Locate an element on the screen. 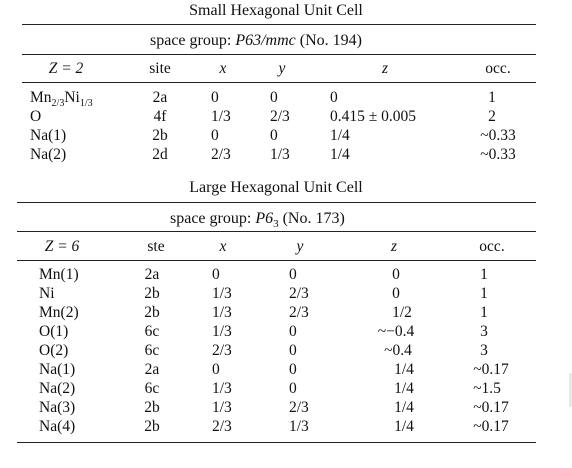 The width and height of the screenshot is (572, 468). small-header-occ: occ. is located at coordinates (498, 68).